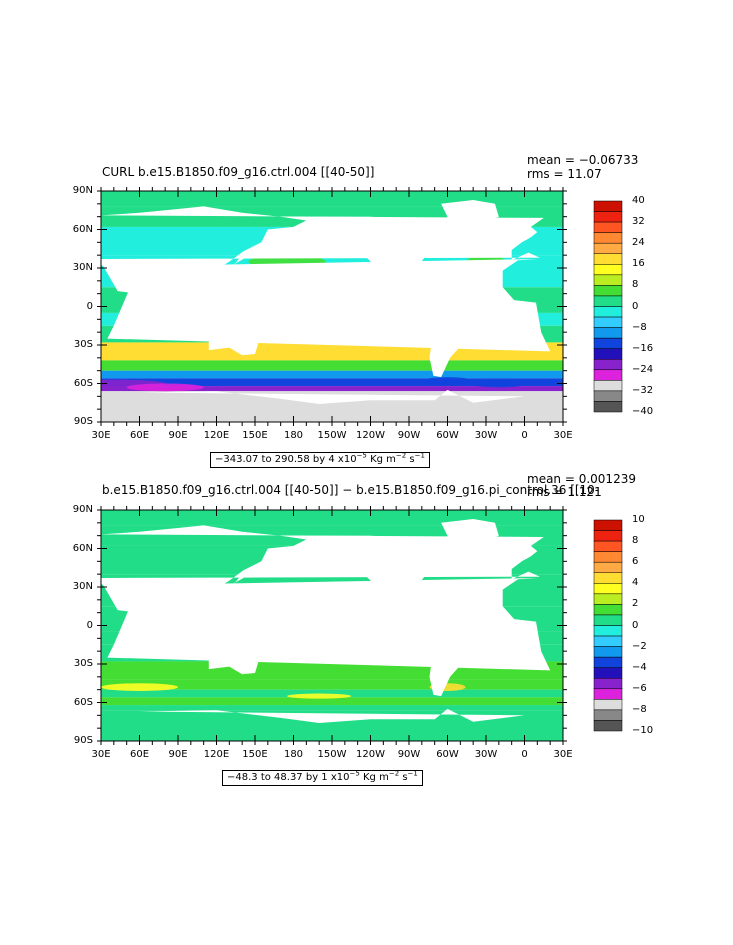 This screenshot has width=733, height=945. What do you see at coordinates (524, 435) in the screenshot?
I see `x-tick-label: 0` at bounding box center [524, 435].